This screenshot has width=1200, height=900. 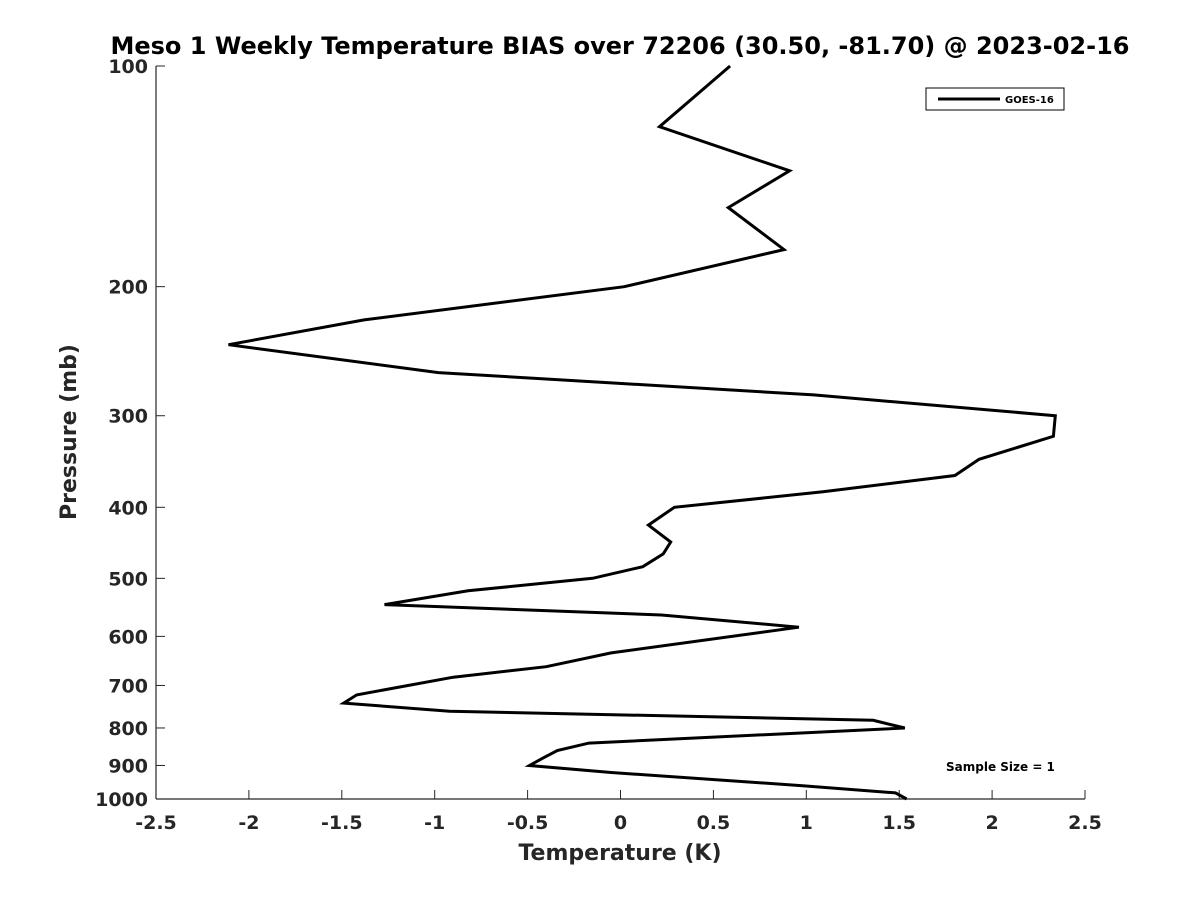 I want to click on y-tick-label: 700, so click(x=128, y=686).